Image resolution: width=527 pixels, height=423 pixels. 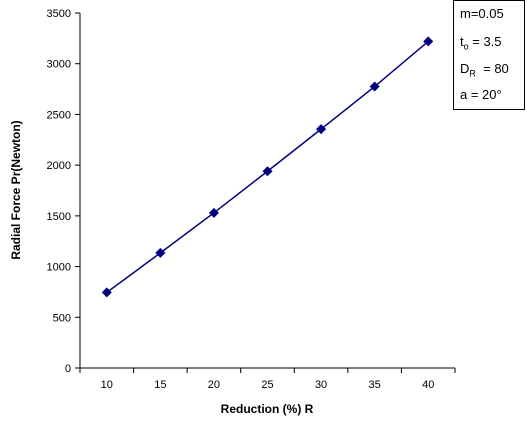 What do you see at coordinates (59, 65) in the screenshot?
I see `y-tick-label-6: 3000` at bounding box center [59, 65].